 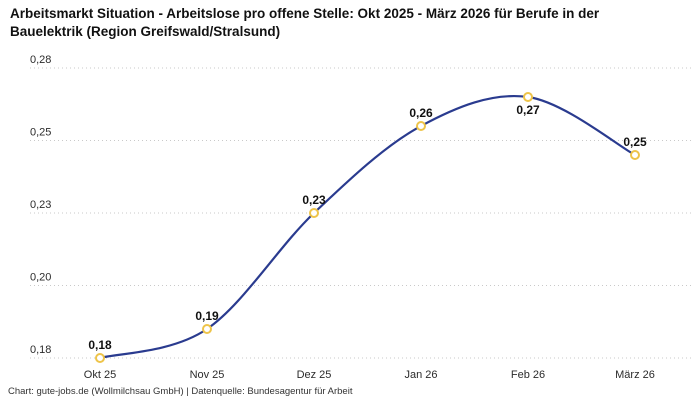 I want to click on x-axis-tick-label: März 26, so click(x=635, y=375).